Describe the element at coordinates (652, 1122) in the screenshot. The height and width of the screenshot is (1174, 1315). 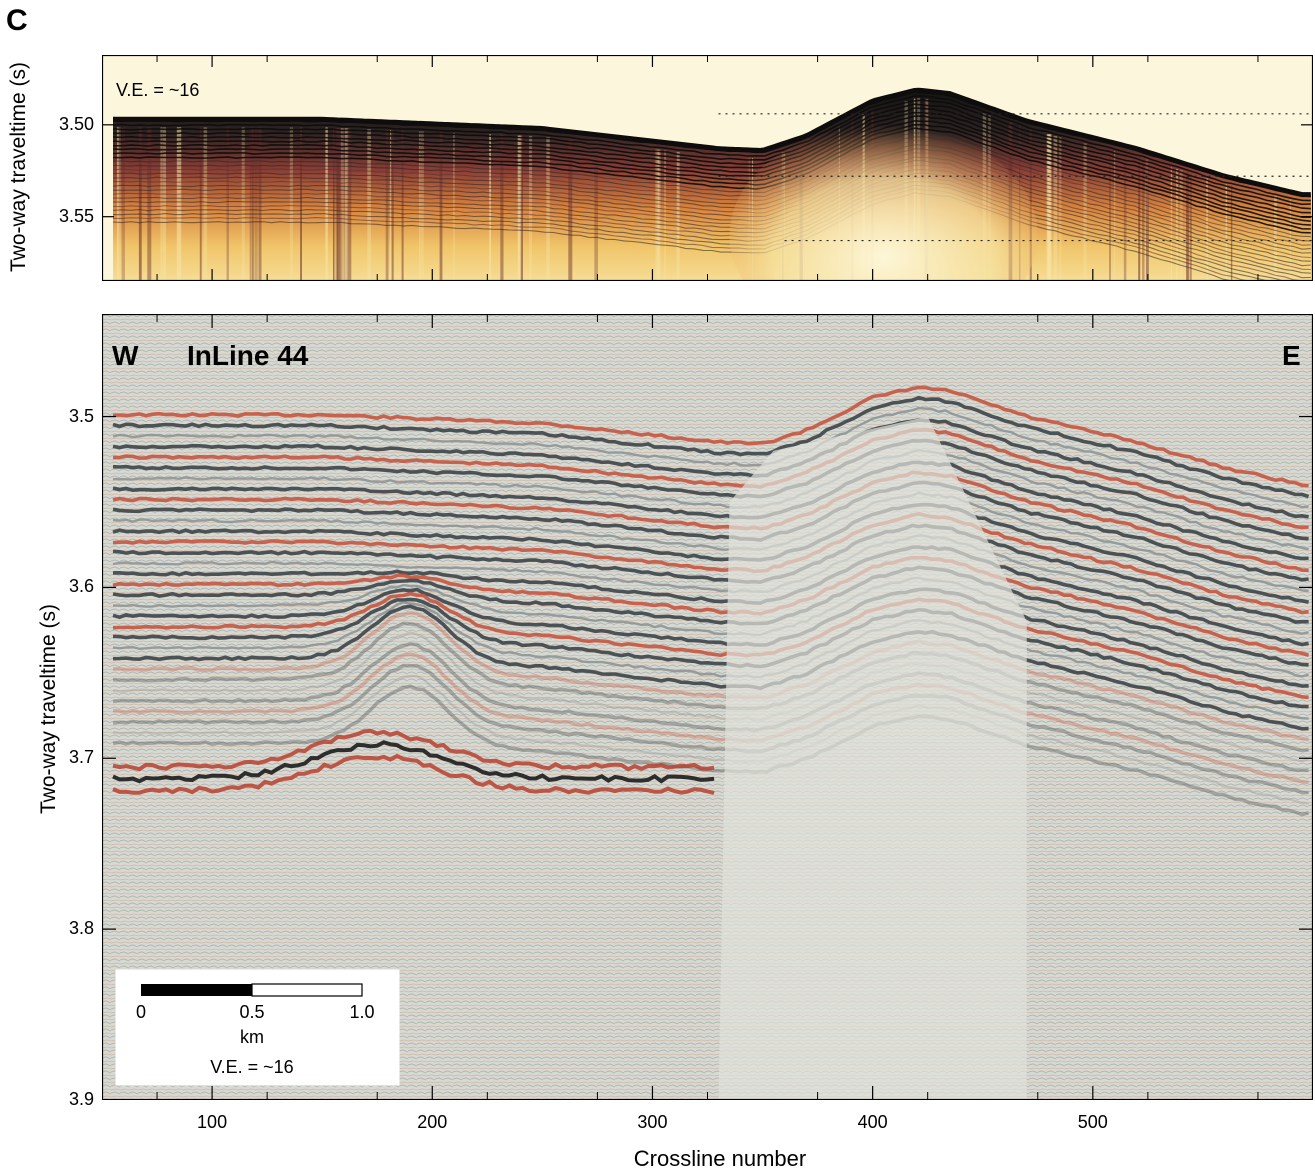
I see `bottom-xtick-label: 300` at that location.